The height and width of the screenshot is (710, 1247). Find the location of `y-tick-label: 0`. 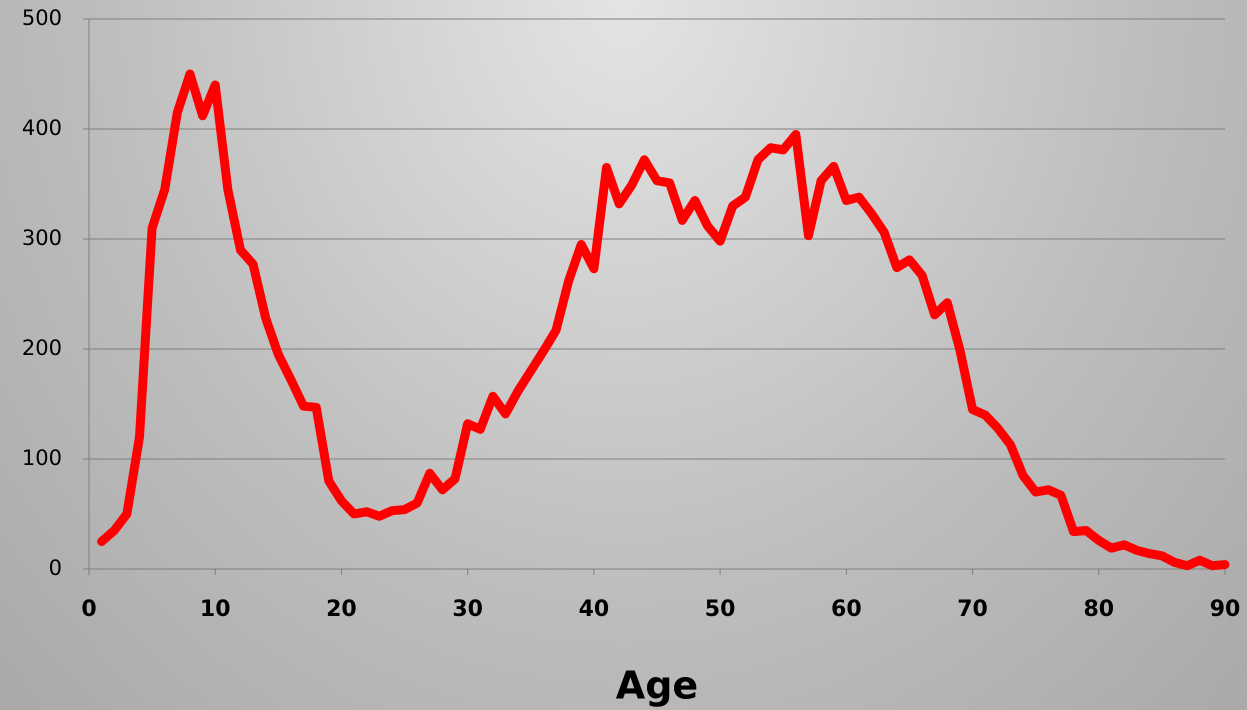

y-tick-label: 0 is located at coordinates (55, 568).